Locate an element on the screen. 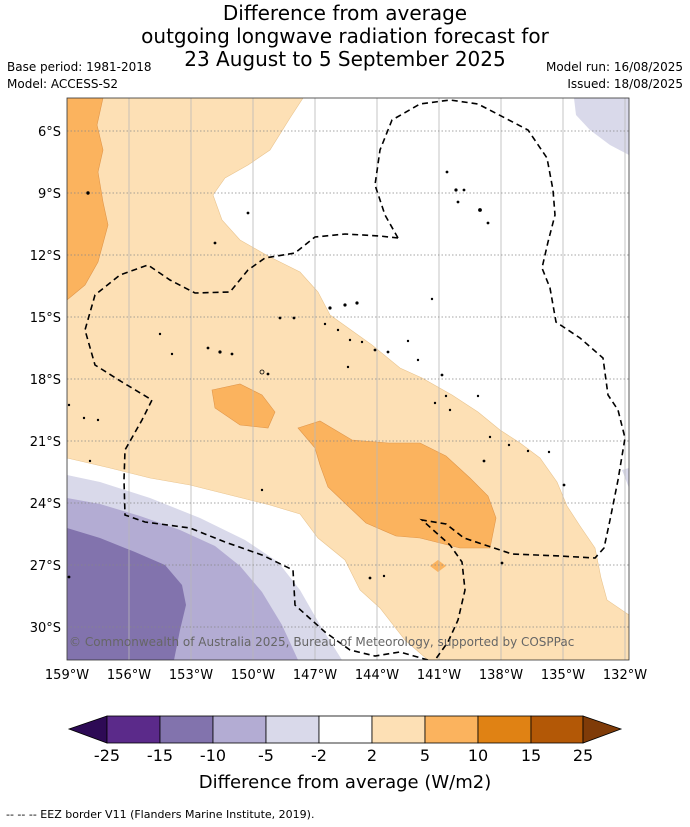 Image resolution: width=690 pixels, height=827 pixels. meta-left: Base period: 1981-2018 Model: ACCESS-S2 is located at coordinates (79, 76).